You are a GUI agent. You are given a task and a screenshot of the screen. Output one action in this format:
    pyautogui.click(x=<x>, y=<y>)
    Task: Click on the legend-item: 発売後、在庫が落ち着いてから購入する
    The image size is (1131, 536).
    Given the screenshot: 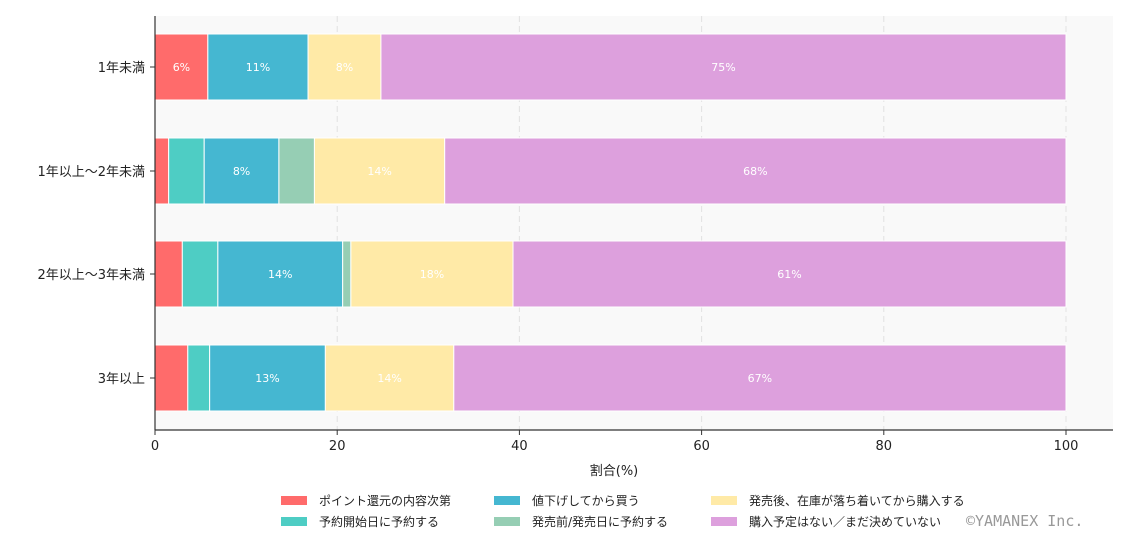 What is the action you would take?
    pyautogui.click(x=838, y=500)
    